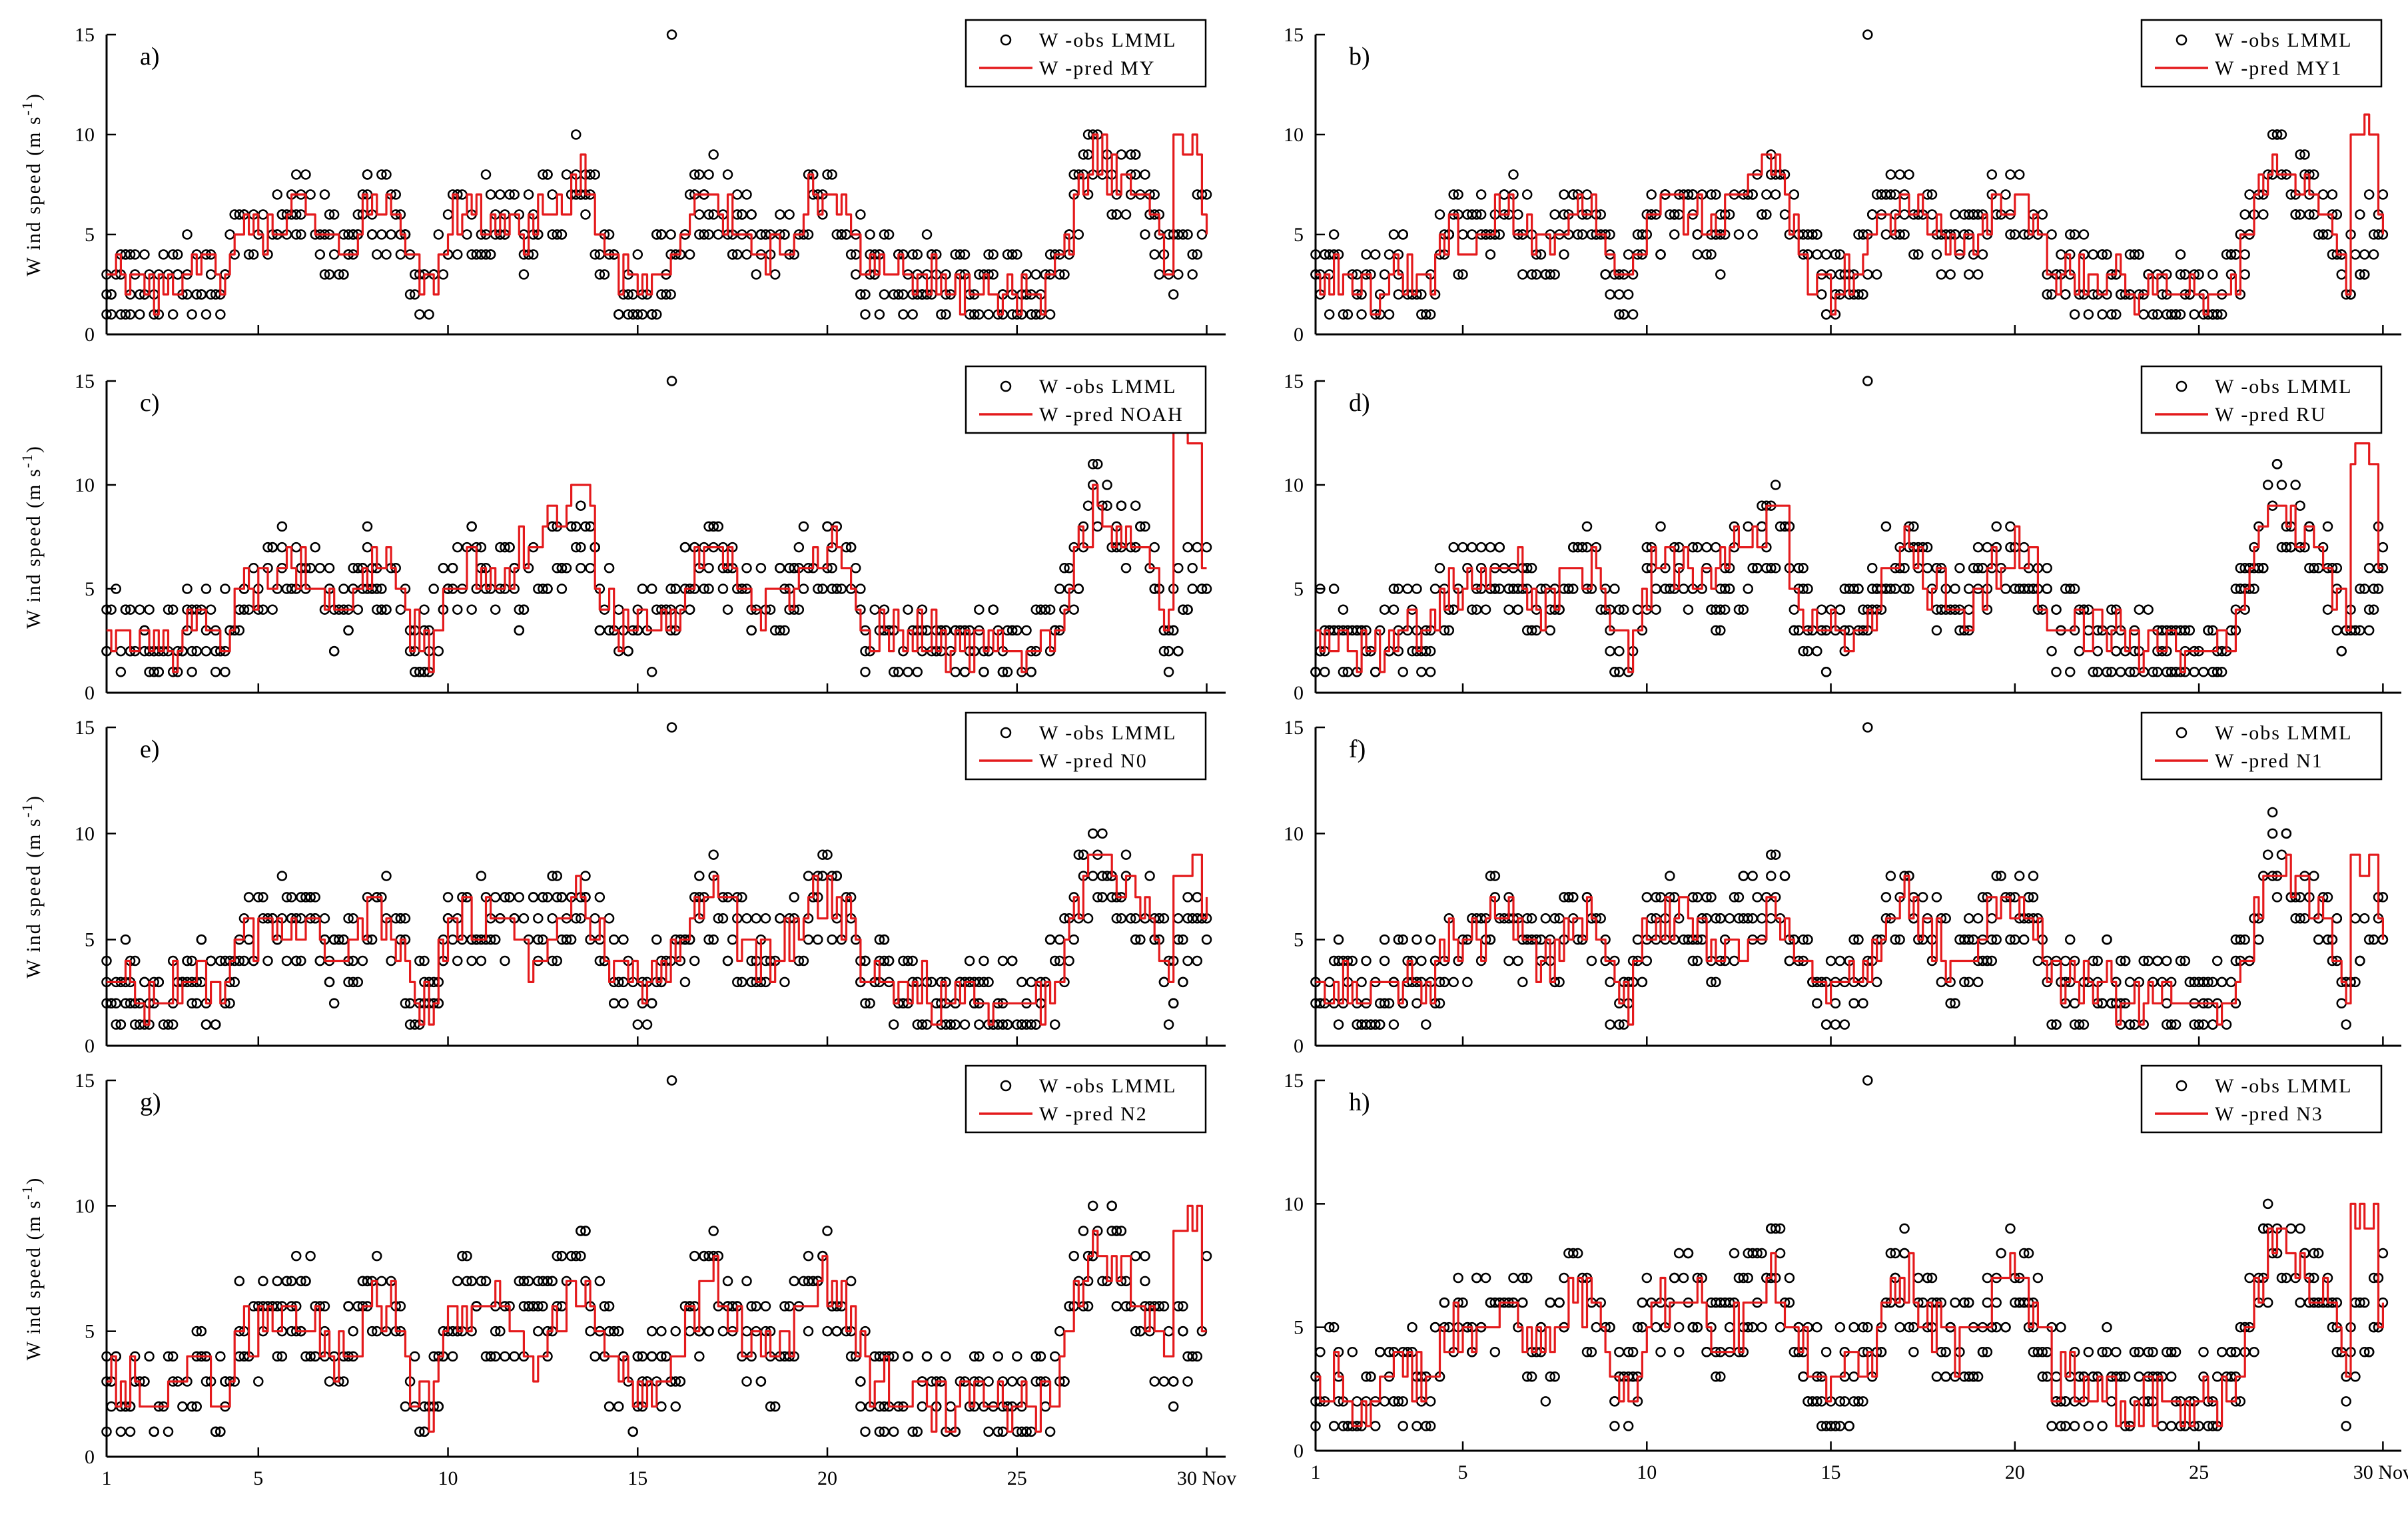  What do you see at coordinates (1294, 834) in the screenshot?
I see `y-tick-label: 10` at bounding box center [1294, 834].